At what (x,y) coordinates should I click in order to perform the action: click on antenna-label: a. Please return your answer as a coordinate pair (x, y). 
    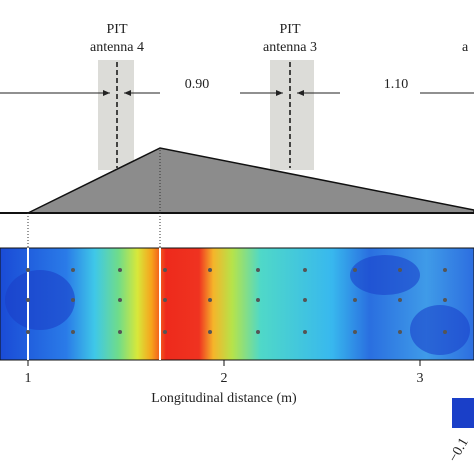
    Looking at the image, I should click on (465, 47).